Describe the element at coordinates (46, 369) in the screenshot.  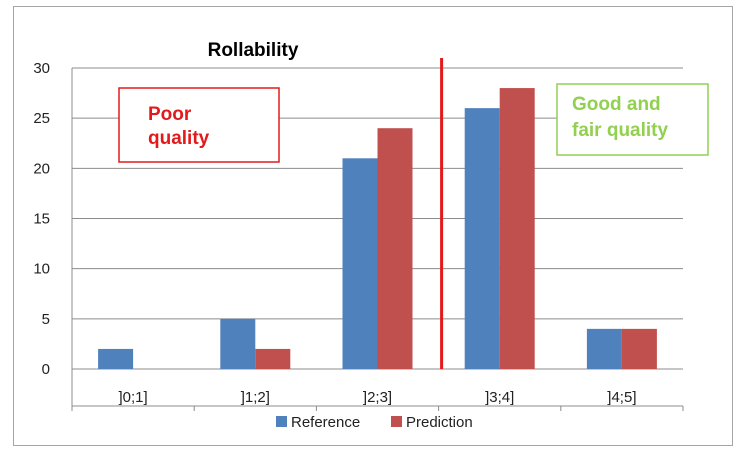
I see `y-tick-label: 0` at that location.